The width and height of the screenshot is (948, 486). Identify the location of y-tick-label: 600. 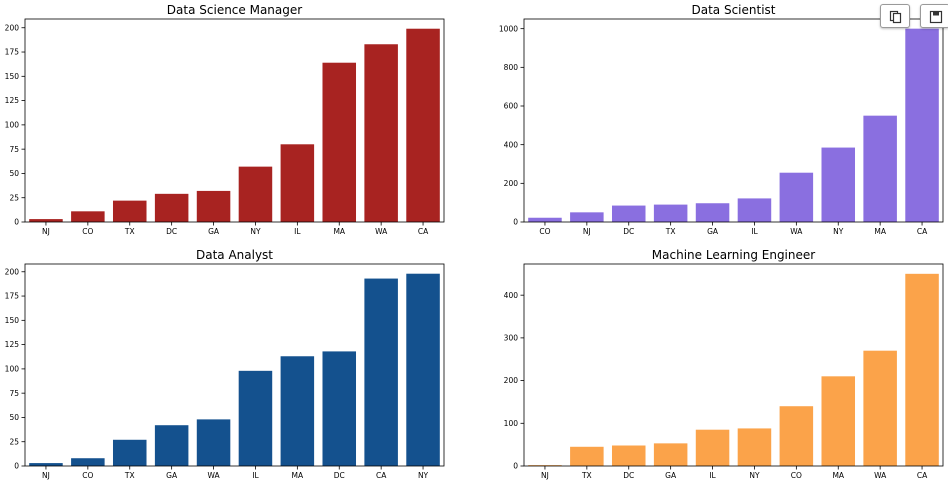
(511, 106).